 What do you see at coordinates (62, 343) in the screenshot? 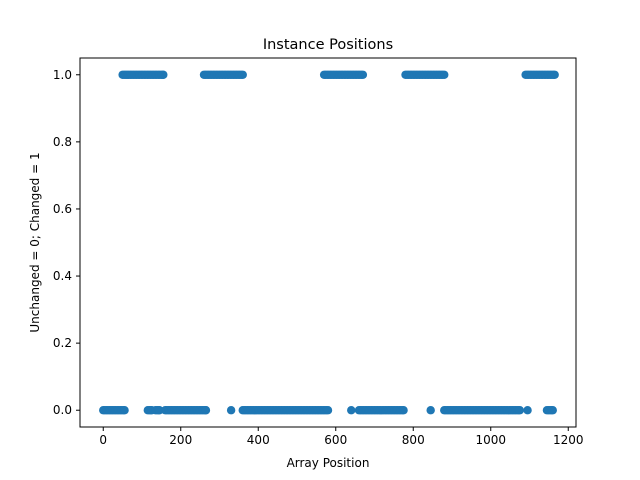
I see `y-tick-label: 0.2` at bounding box center [62, 343].